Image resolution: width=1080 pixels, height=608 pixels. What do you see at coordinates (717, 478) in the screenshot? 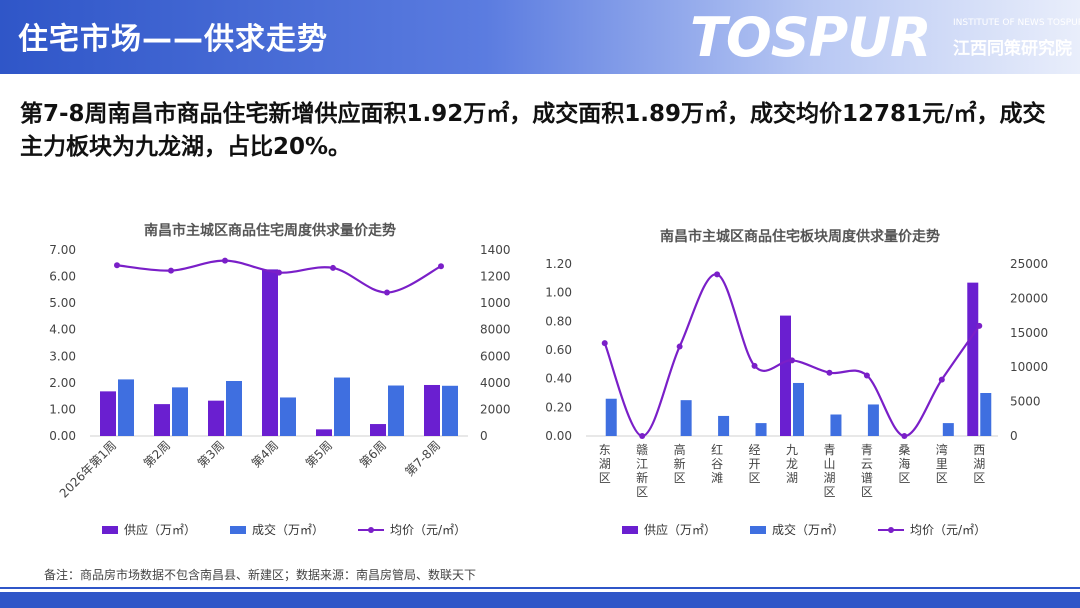
I see `x-tick-label: 滩` at bounding box center [717, 478].